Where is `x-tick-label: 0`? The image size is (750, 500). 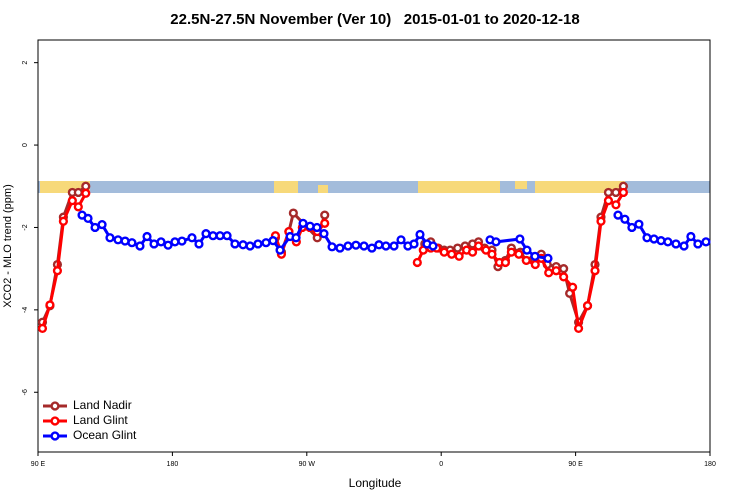
x-tick-label: 0 is located at coordinates (441, 464).